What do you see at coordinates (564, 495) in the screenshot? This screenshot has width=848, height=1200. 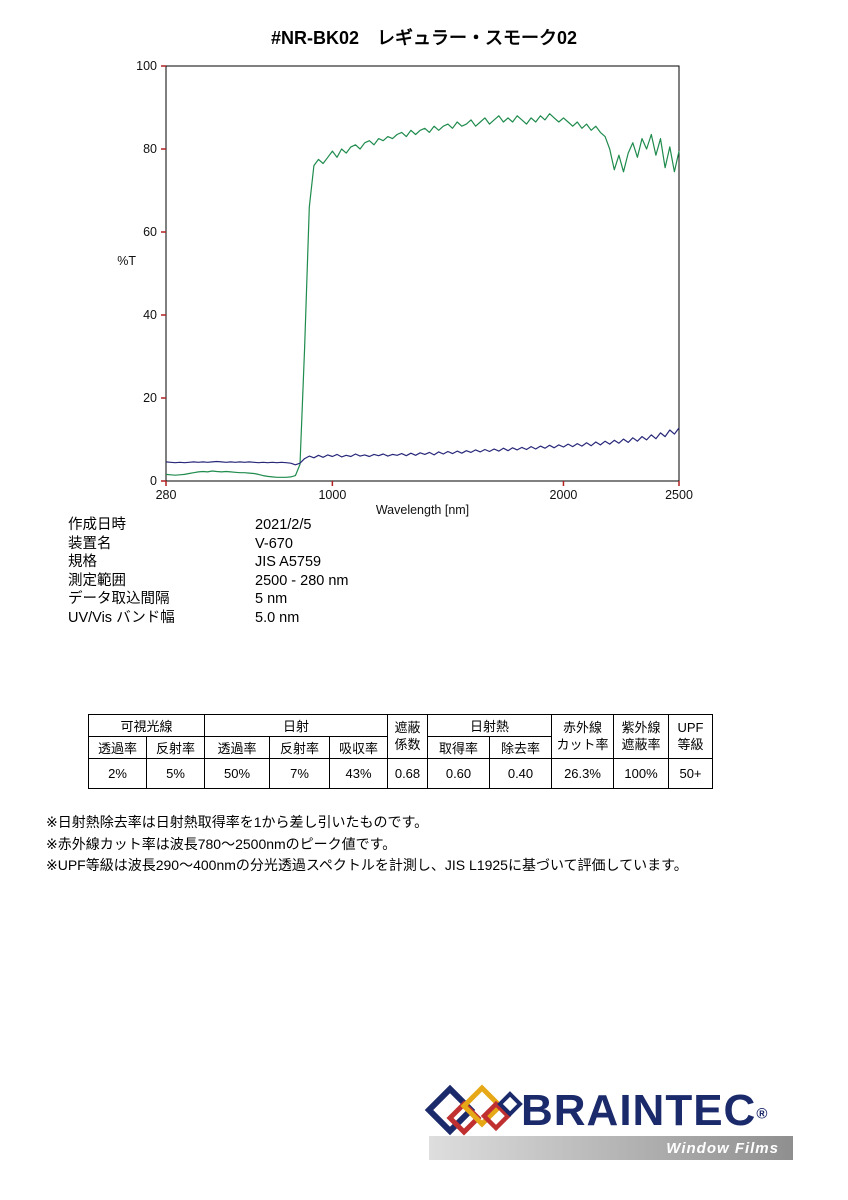 I see `x-tick-label: 2000` at bounding box center [564, 495].